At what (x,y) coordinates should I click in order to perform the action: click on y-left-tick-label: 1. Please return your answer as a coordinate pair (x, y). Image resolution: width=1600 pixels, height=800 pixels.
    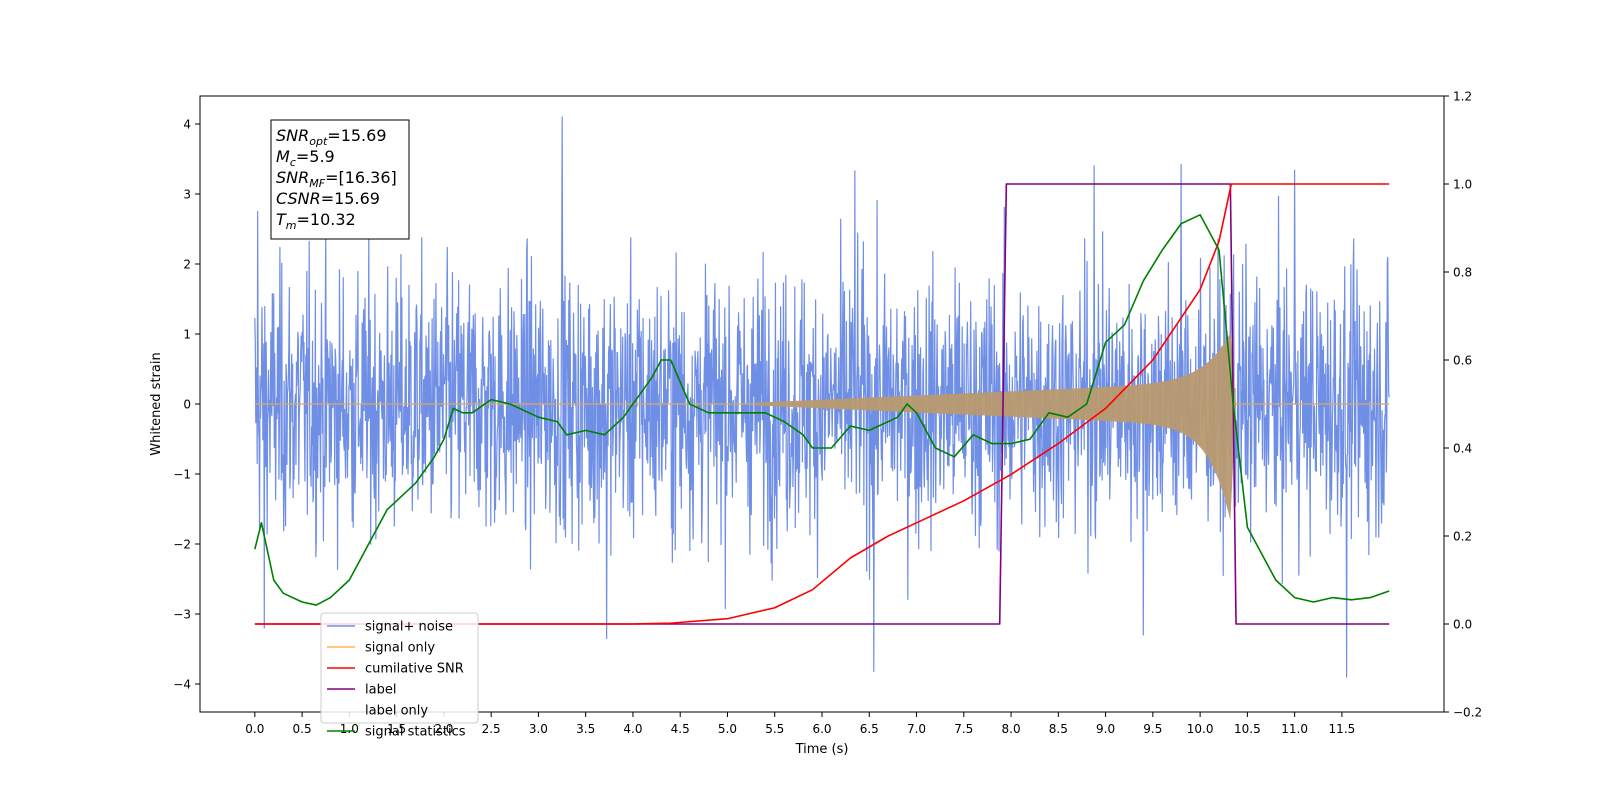
    Looking at the image, I should click on (187, 335).